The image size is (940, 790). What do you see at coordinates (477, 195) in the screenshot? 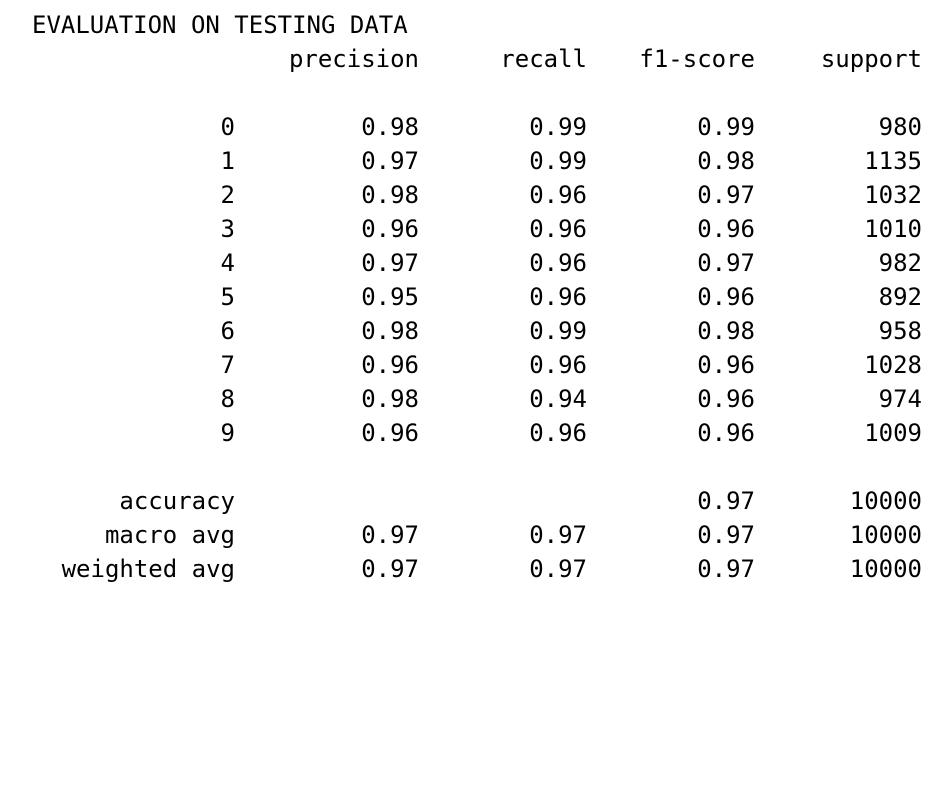
I see `table-row: 2 0.98 0.96 0.97 1032` at bounding box center [477, 195].